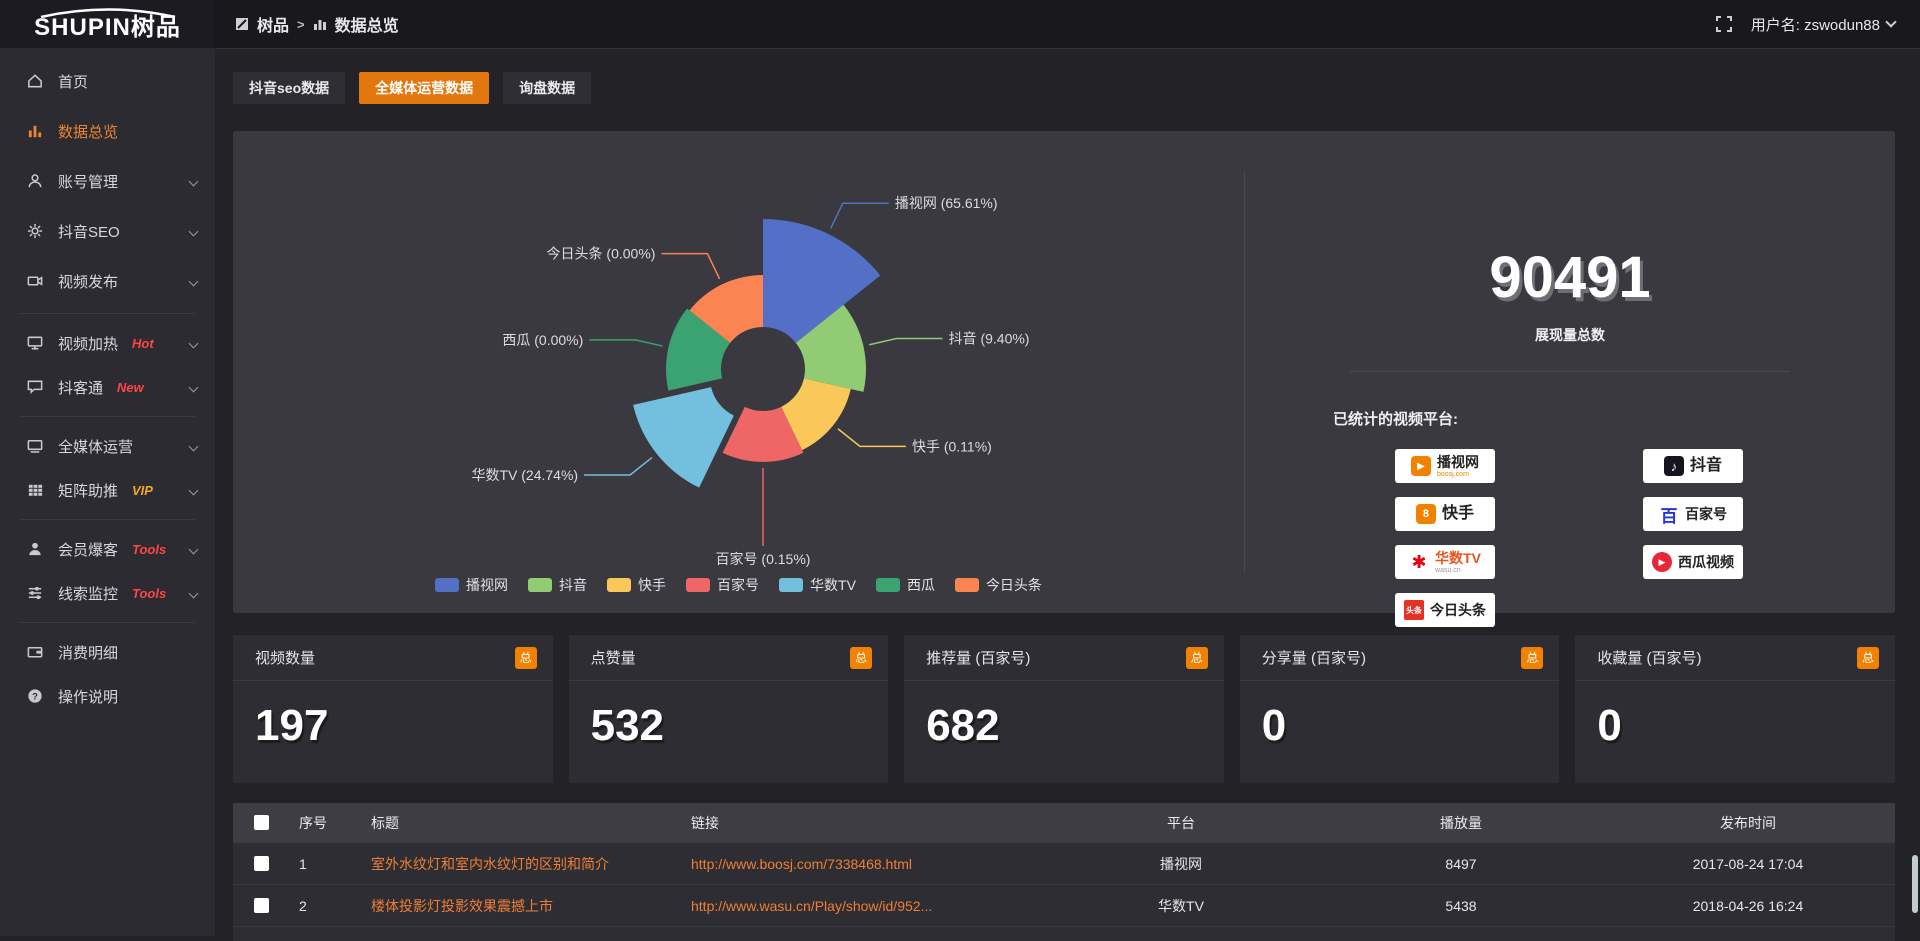 This screenshot has height=941, width=1920. What do you see at coordinates (107, 131) in the screenshot?
I see `sidebar-item-data-overview: 数据总览` at bounding box center [107, 131].